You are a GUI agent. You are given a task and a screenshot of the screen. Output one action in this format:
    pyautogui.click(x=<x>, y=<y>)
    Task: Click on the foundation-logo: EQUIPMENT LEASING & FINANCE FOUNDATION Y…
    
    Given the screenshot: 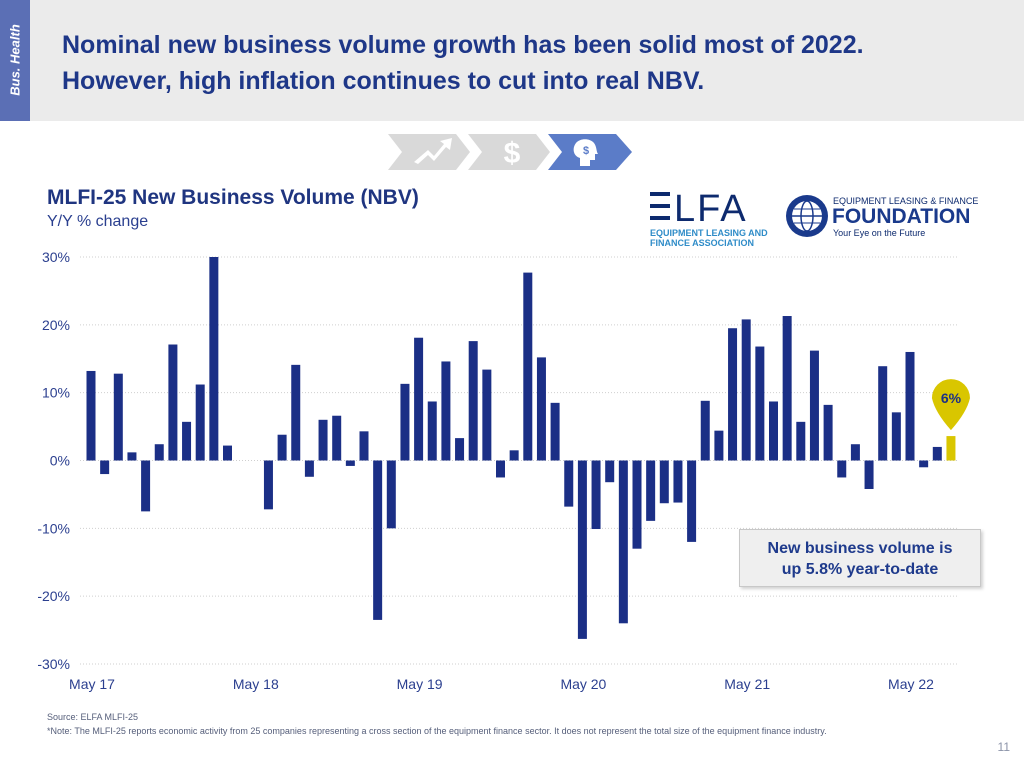 What is the action you would take?
    pyautogui.click(x=882, y=218)
    